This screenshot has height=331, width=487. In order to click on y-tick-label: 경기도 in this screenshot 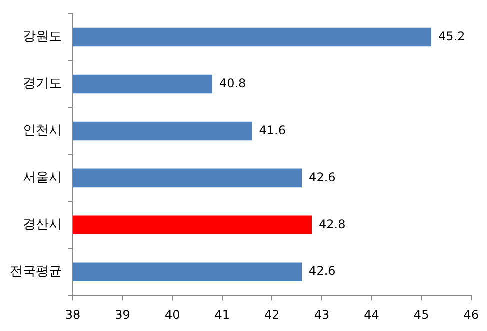, I will do `click(42, 84)`.